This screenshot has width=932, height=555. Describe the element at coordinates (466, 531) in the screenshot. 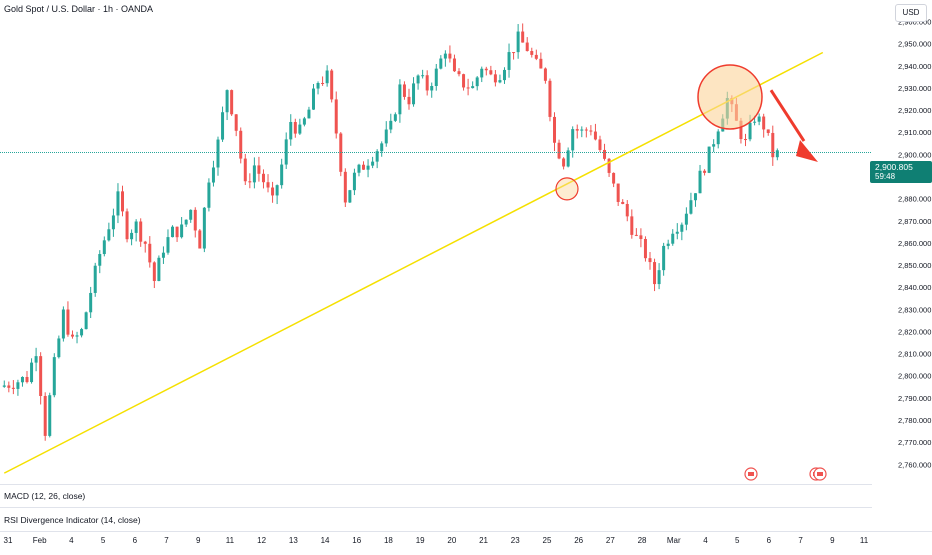

I see `rsi-pane-divider` at that location.